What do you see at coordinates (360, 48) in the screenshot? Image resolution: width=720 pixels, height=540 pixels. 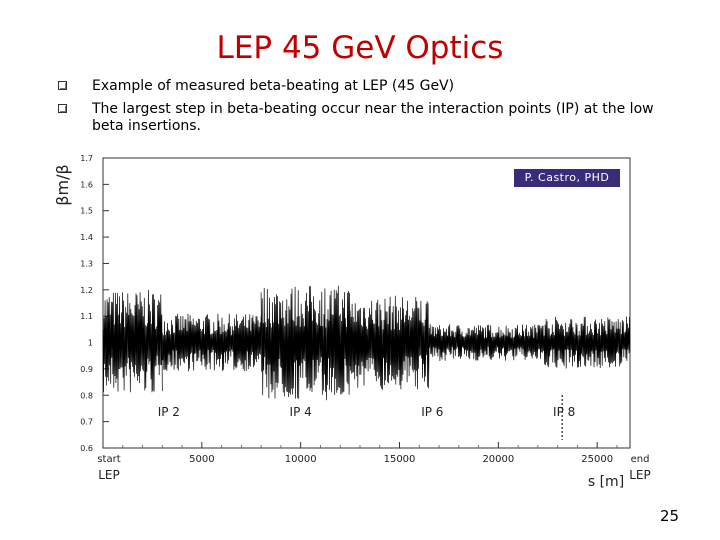 I see `slide-title: LEP 45 GeV Optics` at bounding box center [360, 48].